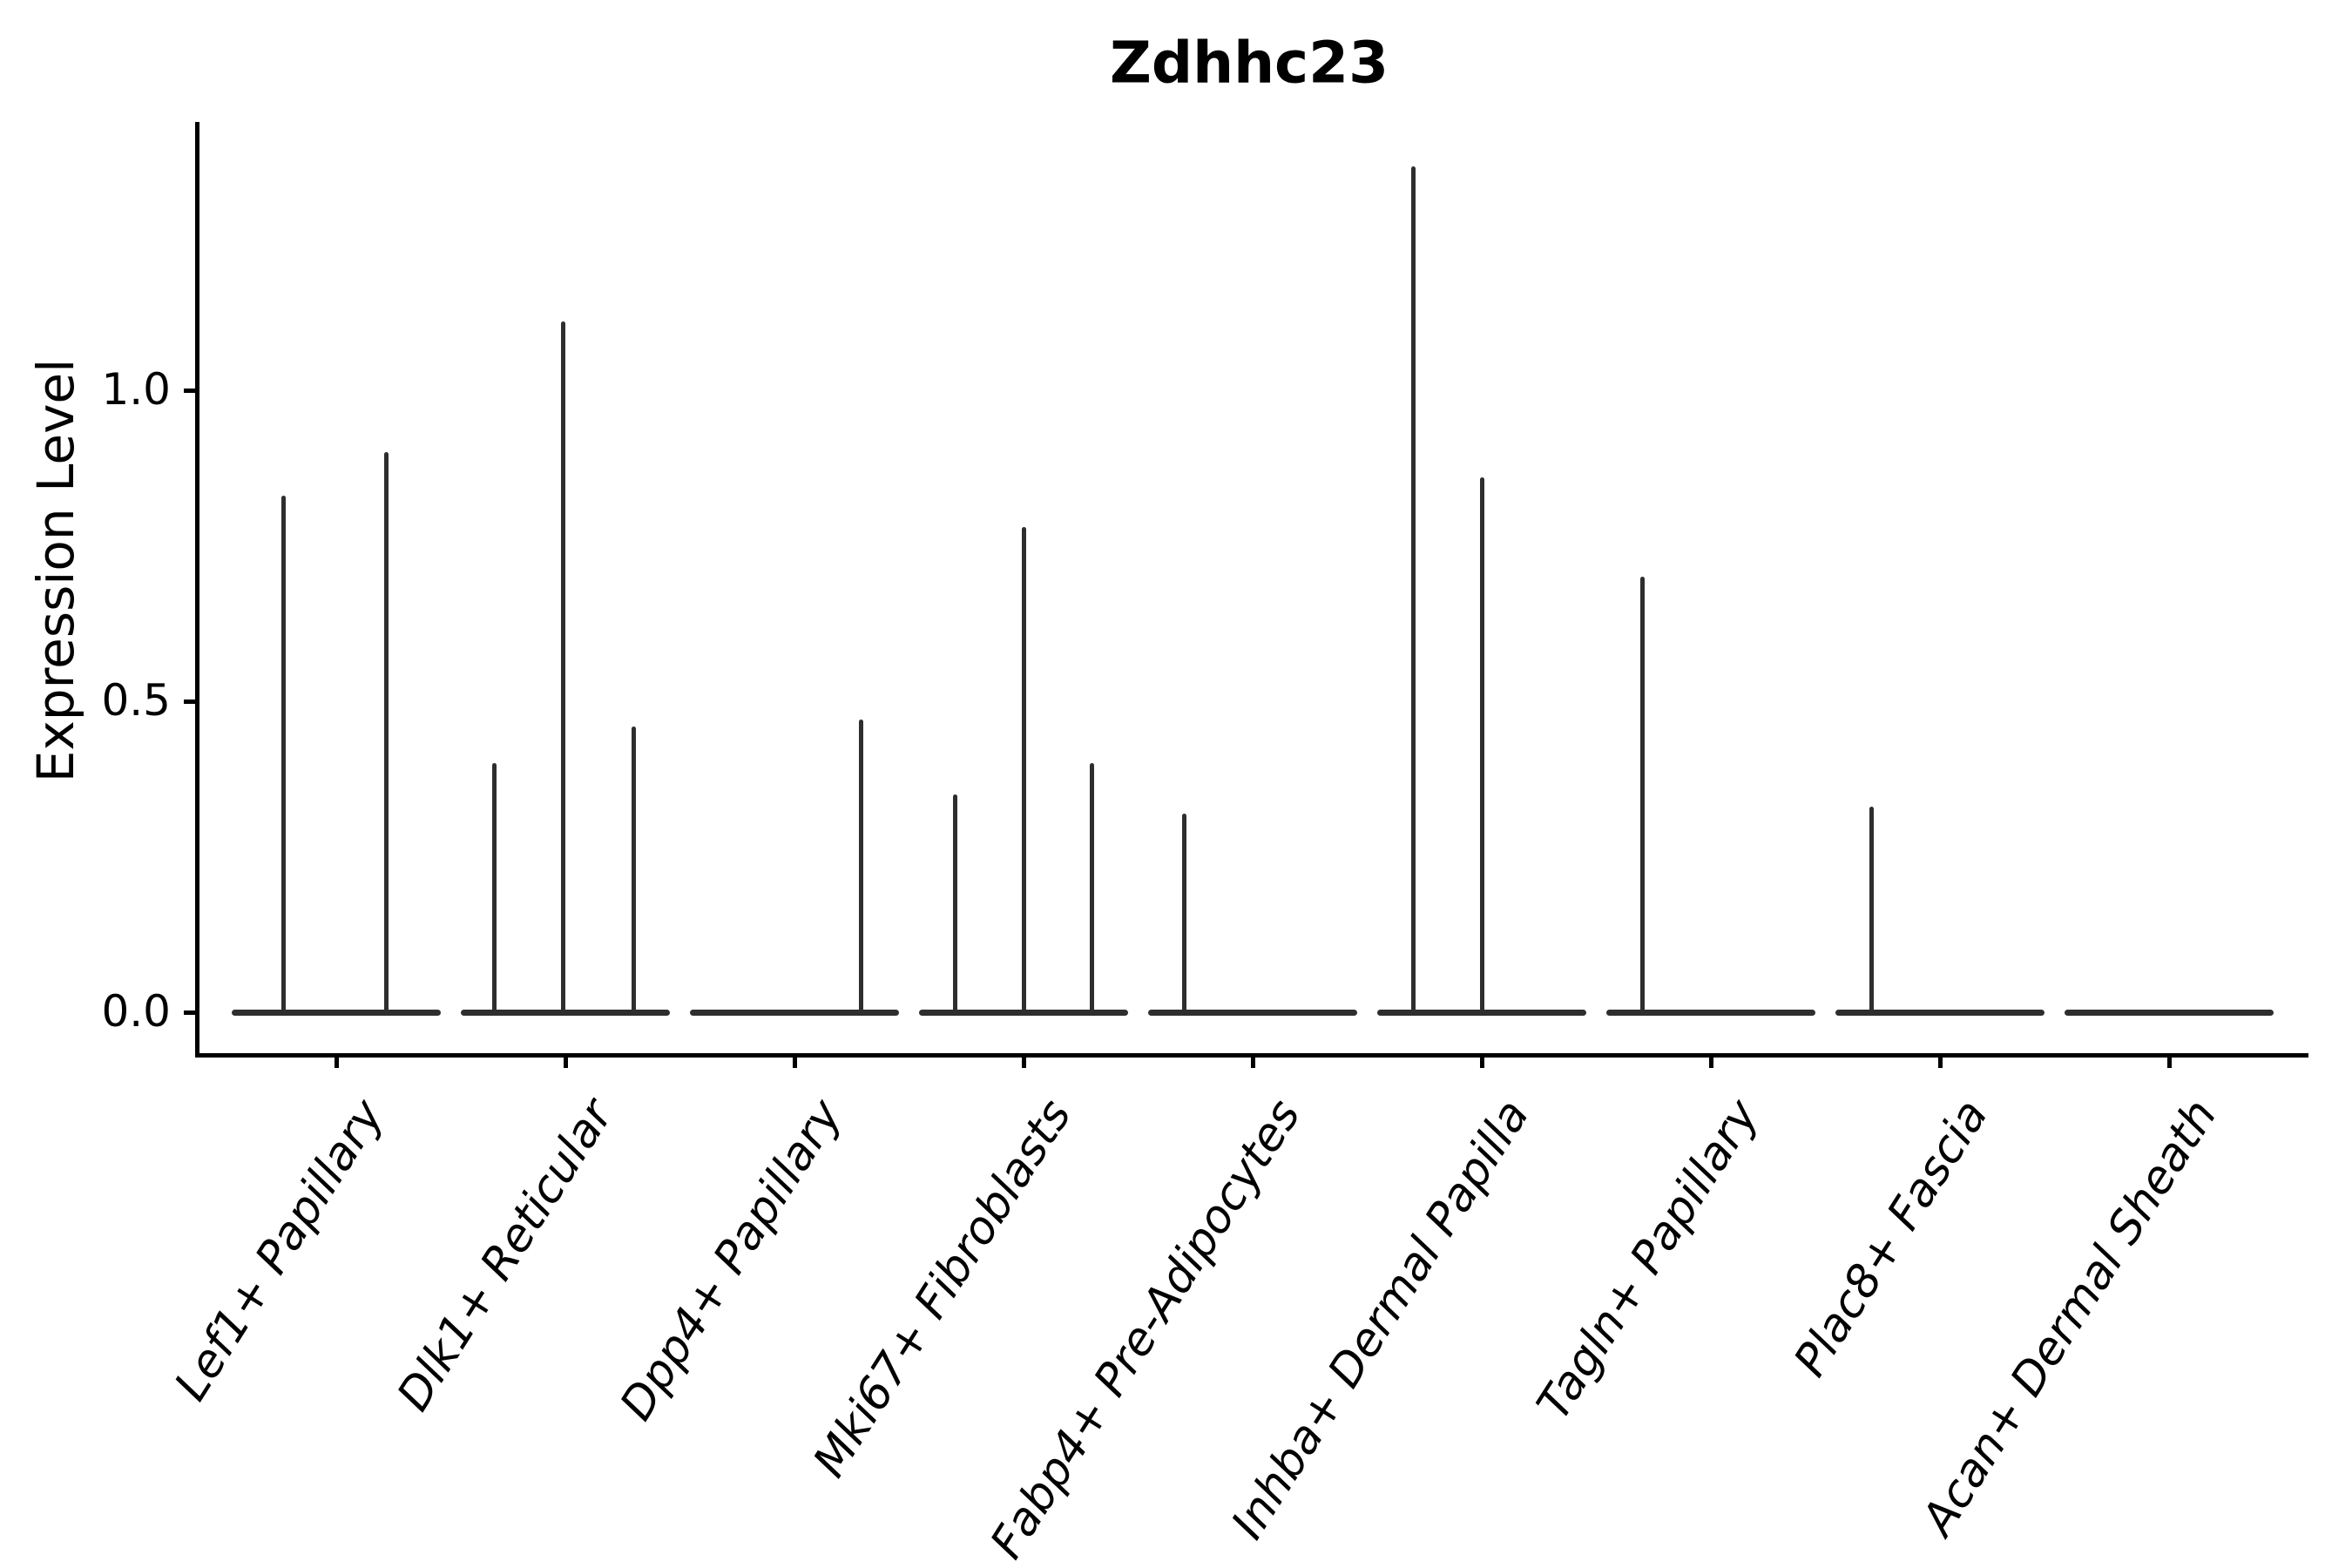 The image size is (2352, 1568). Describe the element at coordinates (136, 700) in the screenshot. I see `y-axis-tick-label: 0.5` at that location.